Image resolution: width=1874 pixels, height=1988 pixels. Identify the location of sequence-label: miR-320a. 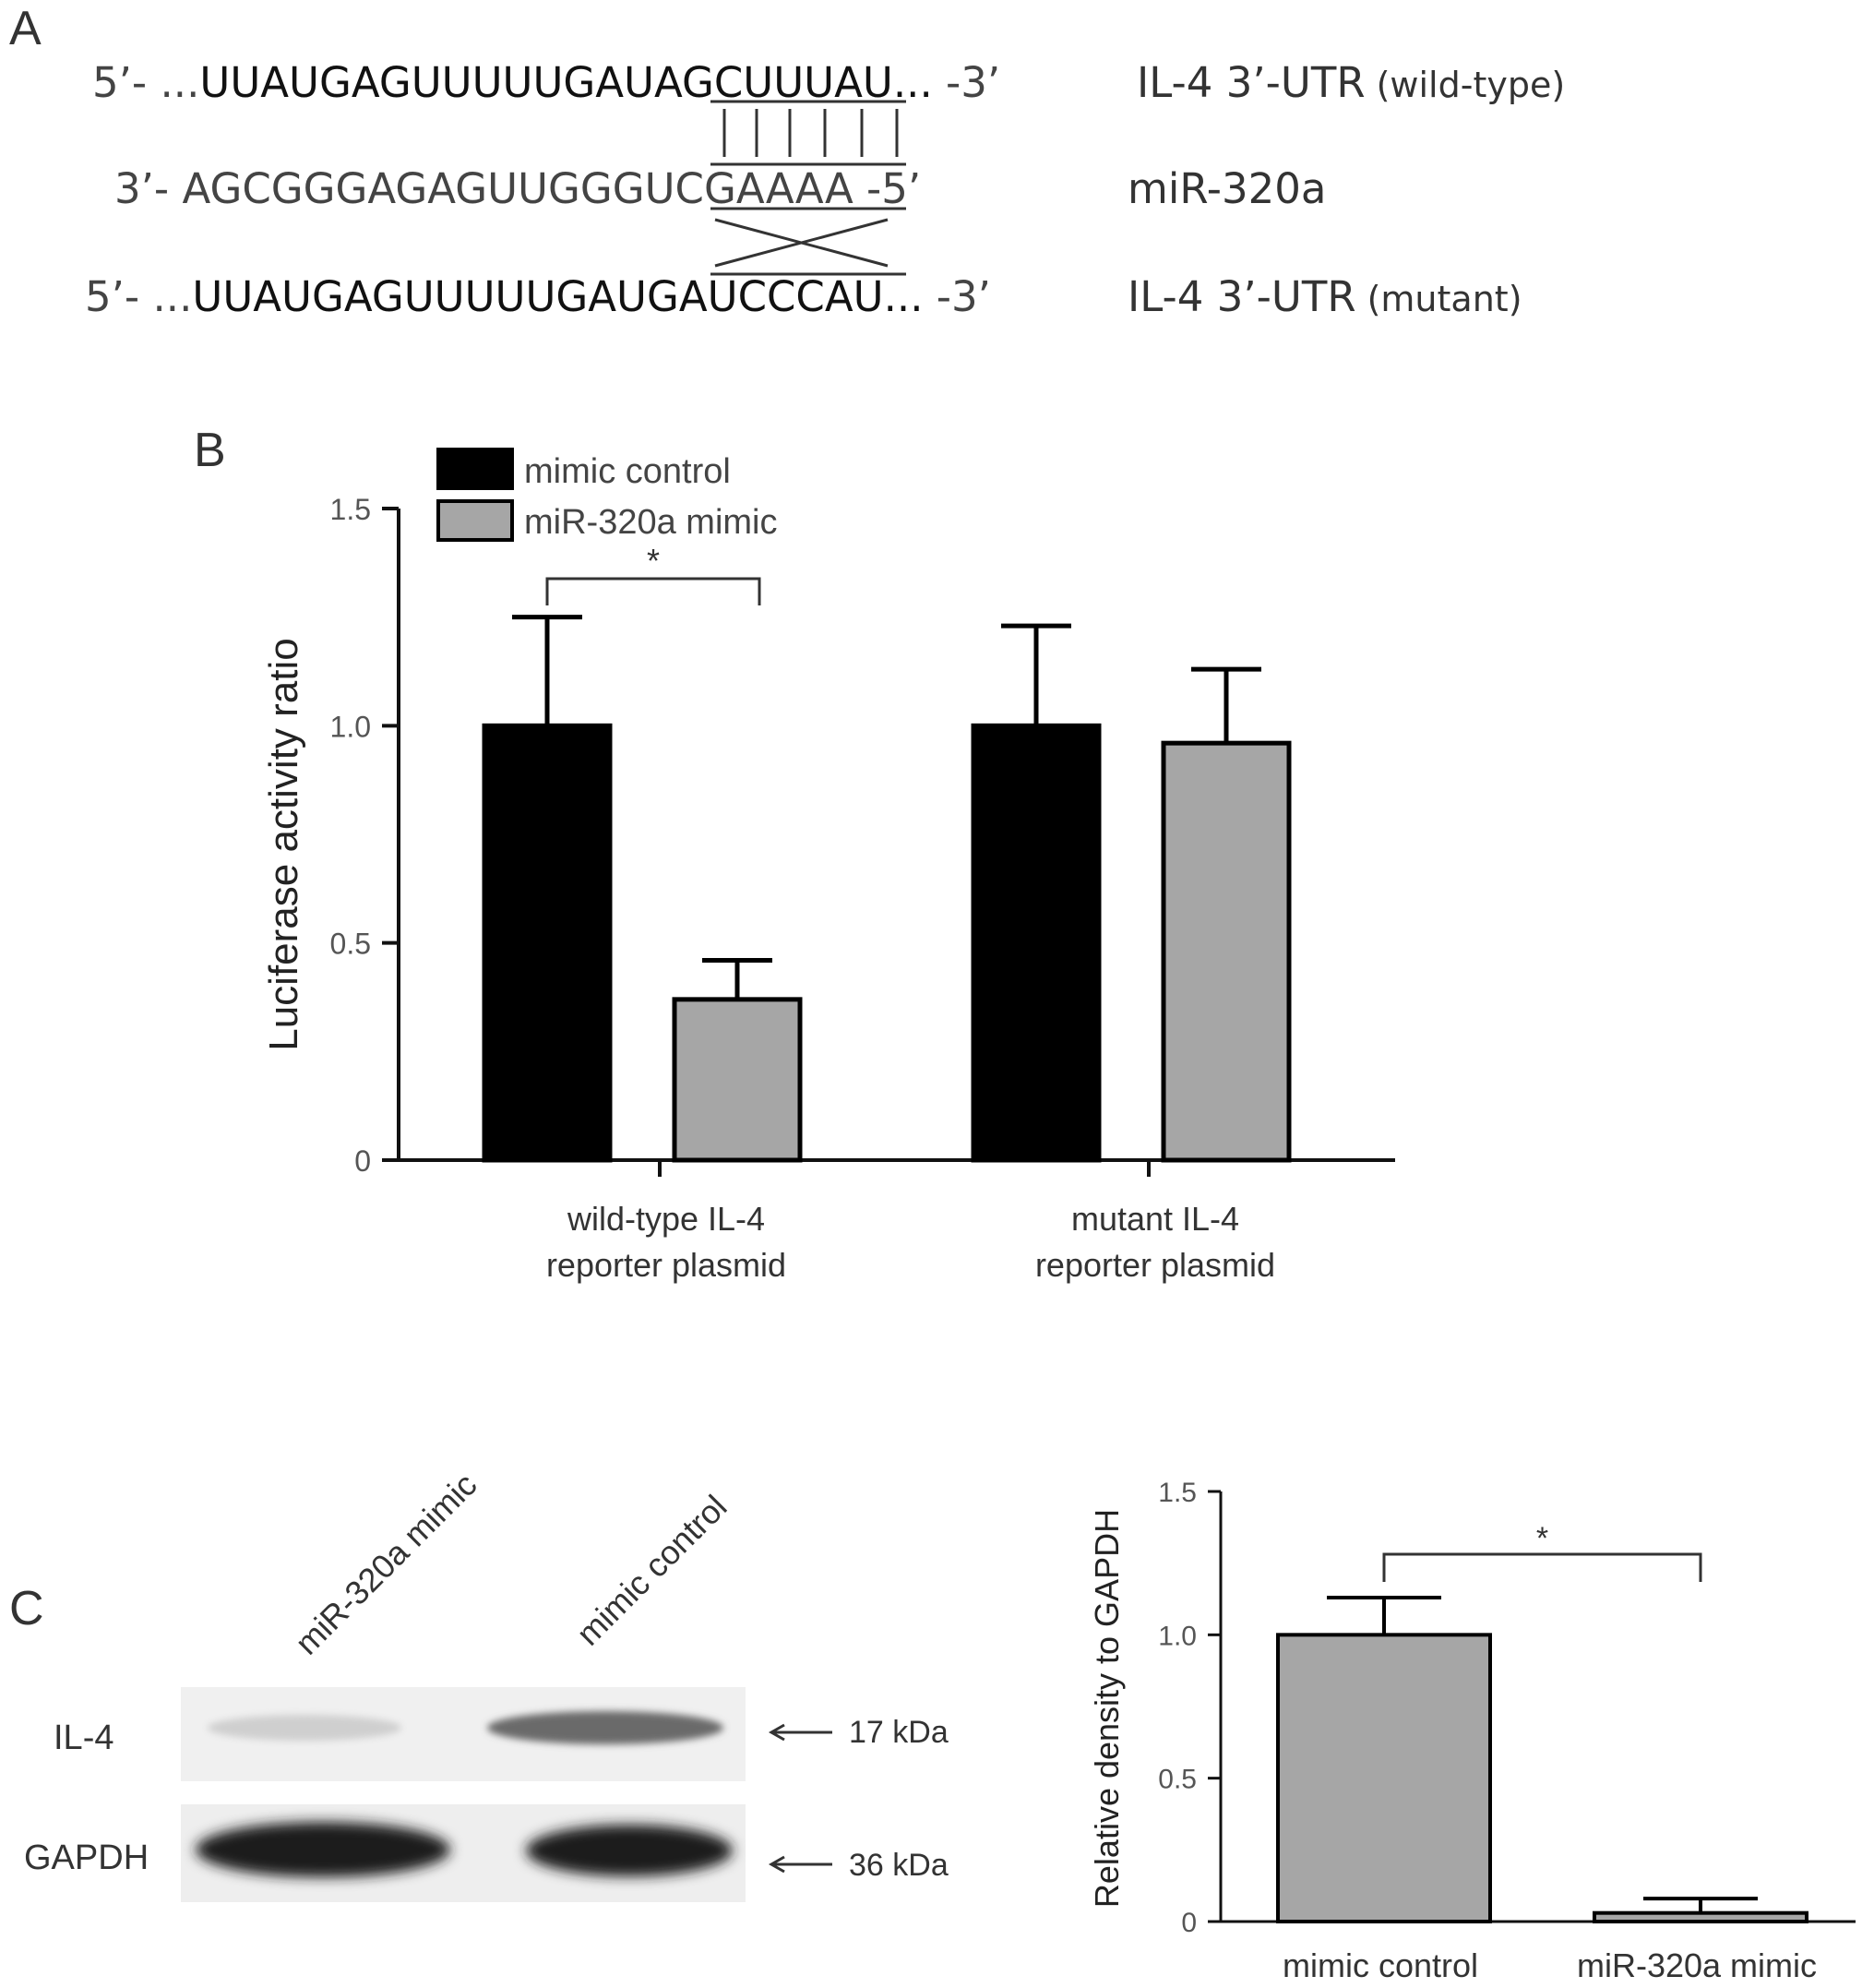
(1227, 188).